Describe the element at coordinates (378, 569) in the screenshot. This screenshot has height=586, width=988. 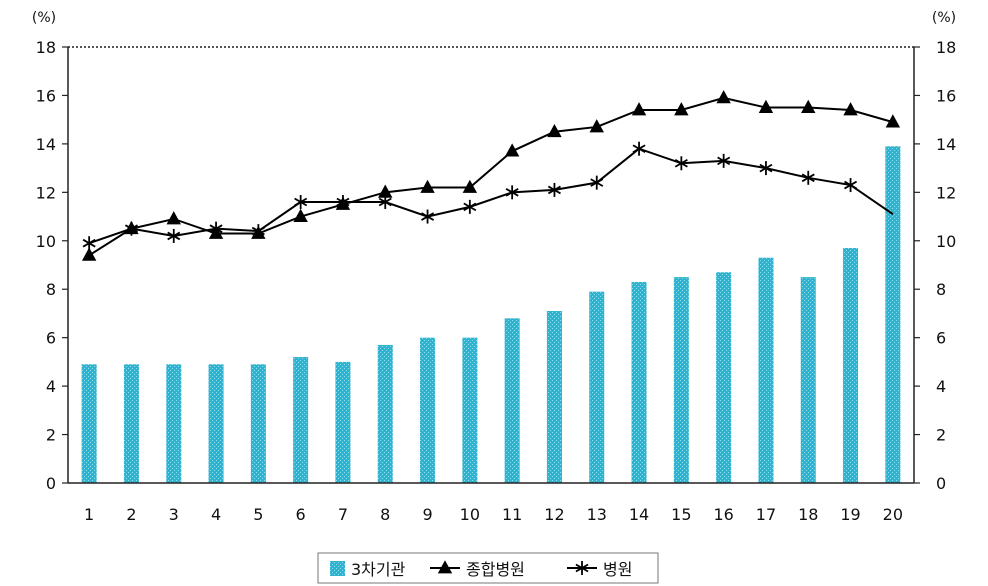
I see `legend-label-bar: 3차기관` at that location.